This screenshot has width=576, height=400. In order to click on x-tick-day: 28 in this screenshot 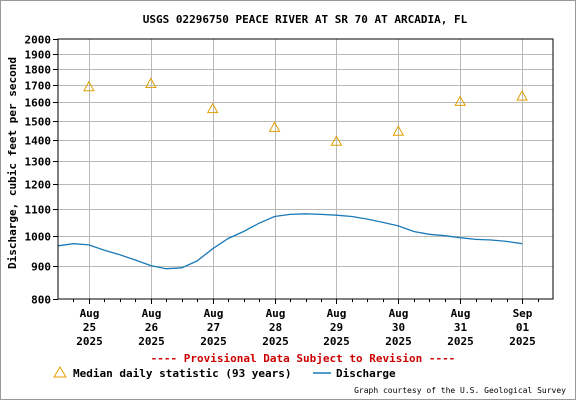, I will do `click(275, 327)`.